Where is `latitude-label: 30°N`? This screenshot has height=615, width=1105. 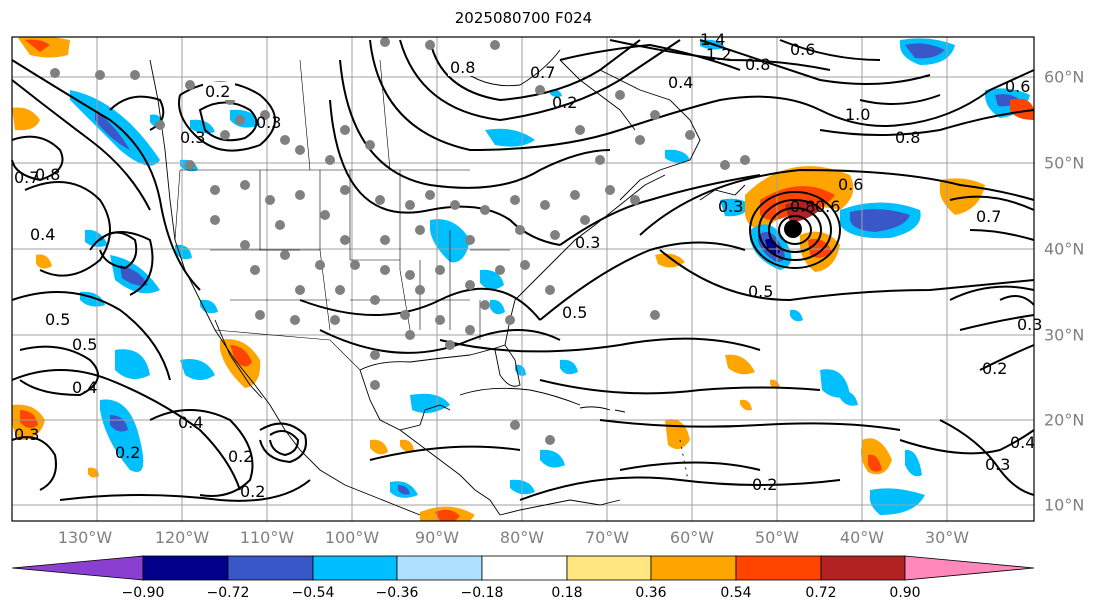 latitude-label: 30°N is located at coordinates (1064, 335).